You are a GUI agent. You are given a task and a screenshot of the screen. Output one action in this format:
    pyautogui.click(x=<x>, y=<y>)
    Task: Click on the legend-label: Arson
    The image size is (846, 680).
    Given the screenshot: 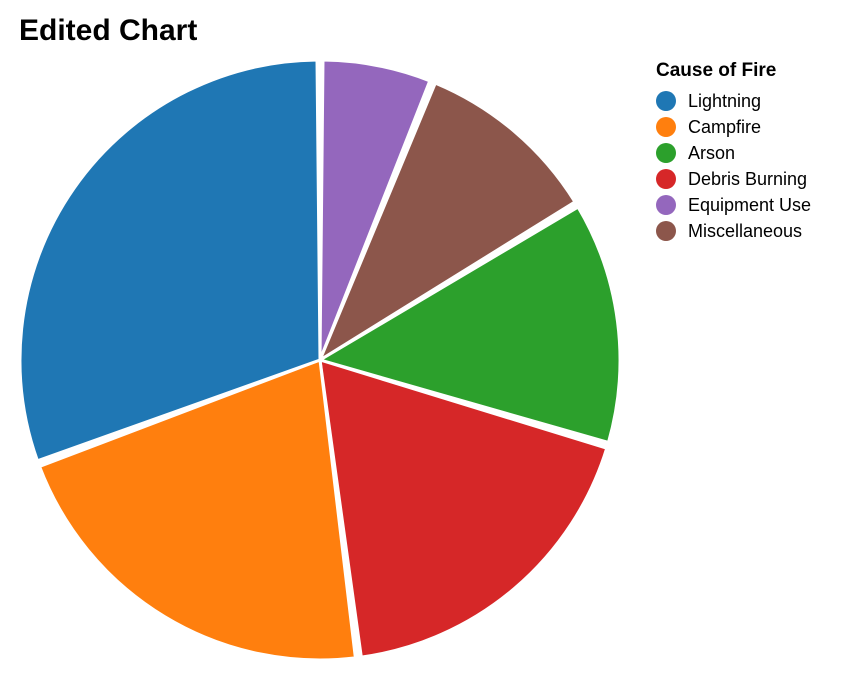 What is the action you would take?
    pyautogui.click(x=712, y=152)
    